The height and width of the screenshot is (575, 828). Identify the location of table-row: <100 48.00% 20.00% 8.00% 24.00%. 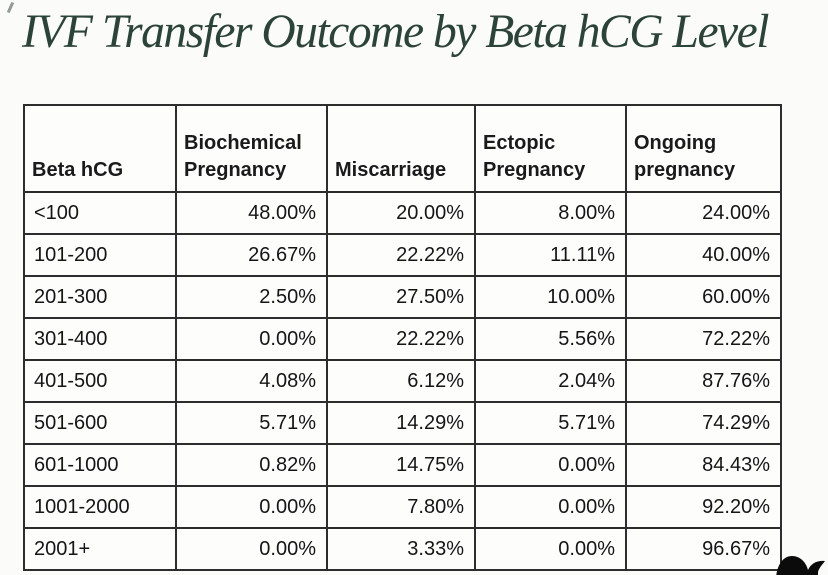
(402, 213).